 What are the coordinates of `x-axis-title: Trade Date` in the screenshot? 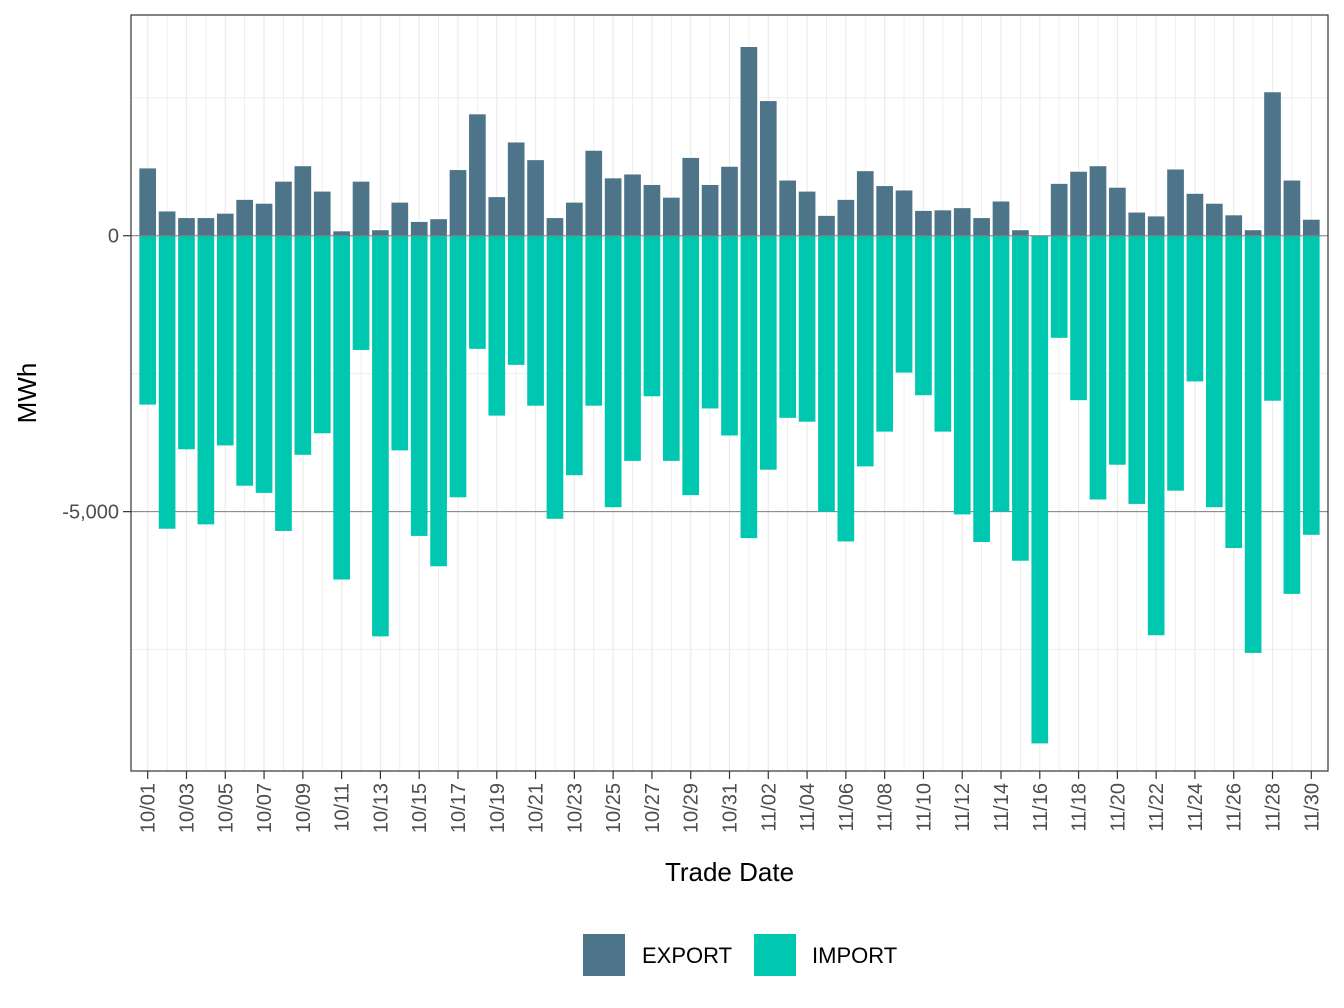 It's located at (729, 872).